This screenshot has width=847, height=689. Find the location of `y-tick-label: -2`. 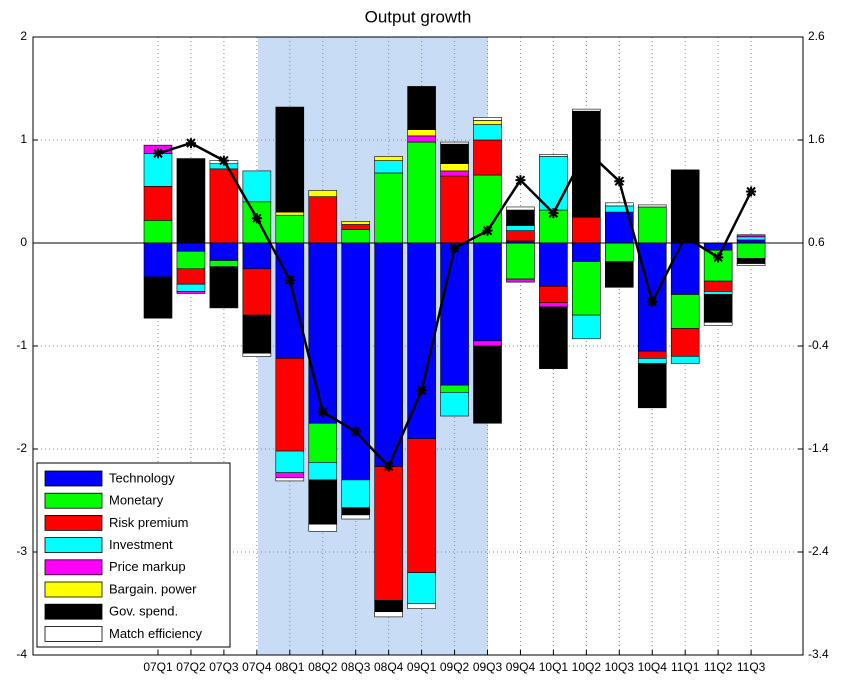

y-tick-label: -2 is located at coordinates (21, 448).